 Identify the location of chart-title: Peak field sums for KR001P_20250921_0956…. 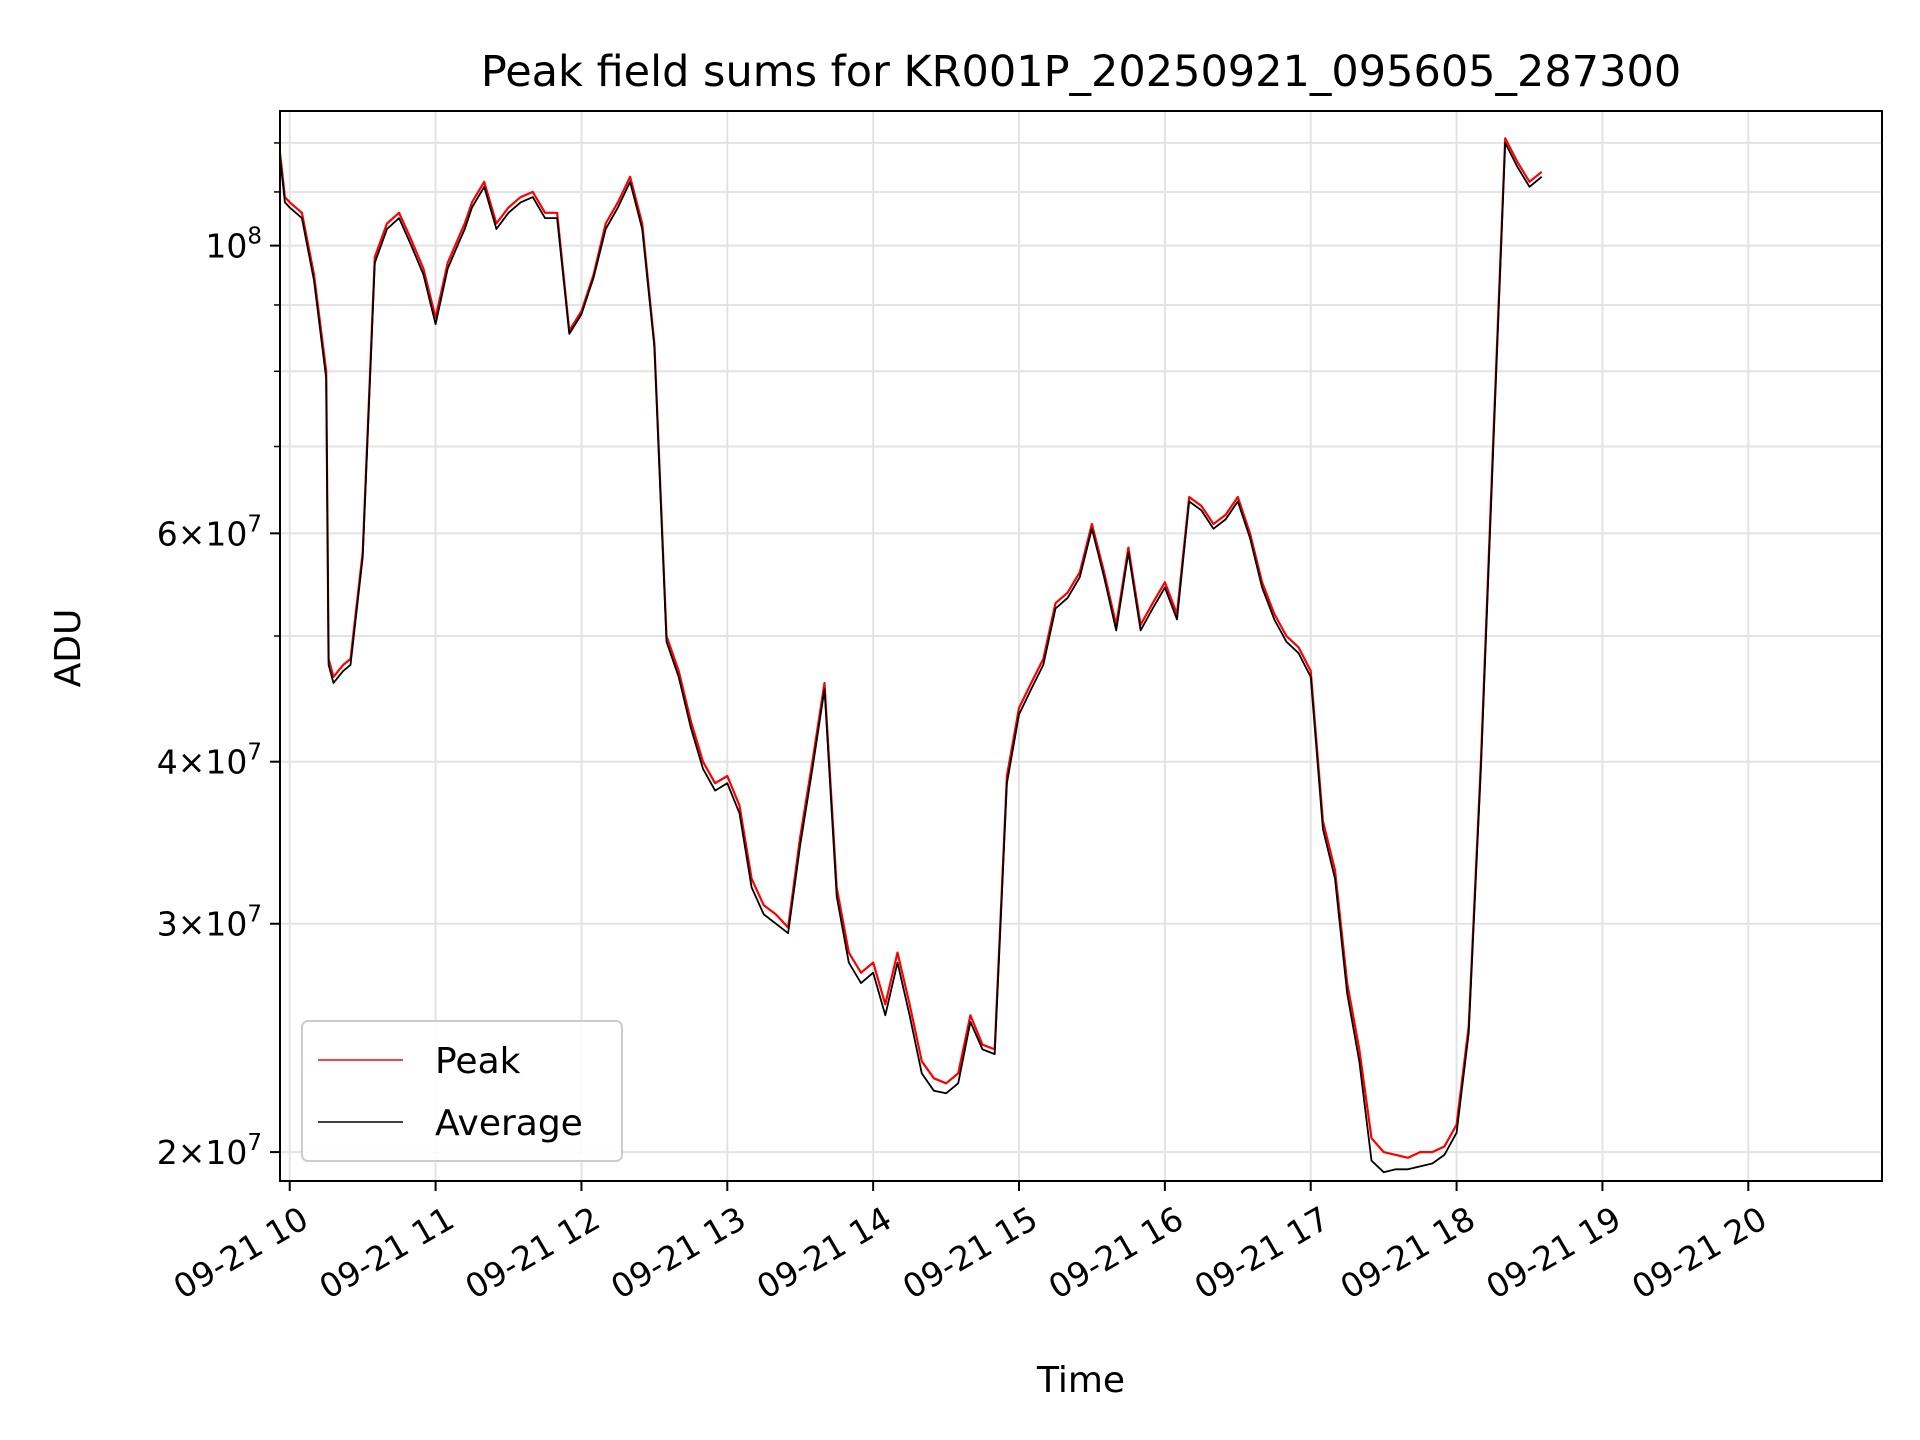
(1081, 72).